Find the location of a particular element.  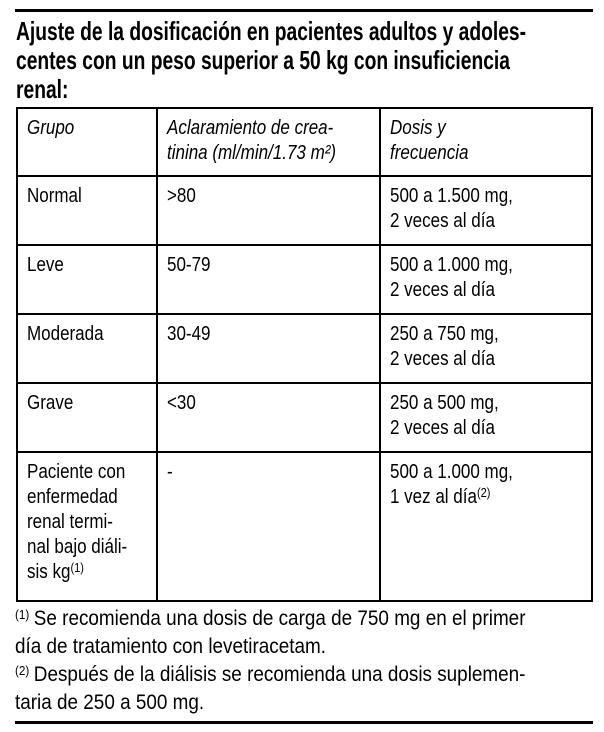

cell-text: 30-49 is located at coordinates (189, 334).